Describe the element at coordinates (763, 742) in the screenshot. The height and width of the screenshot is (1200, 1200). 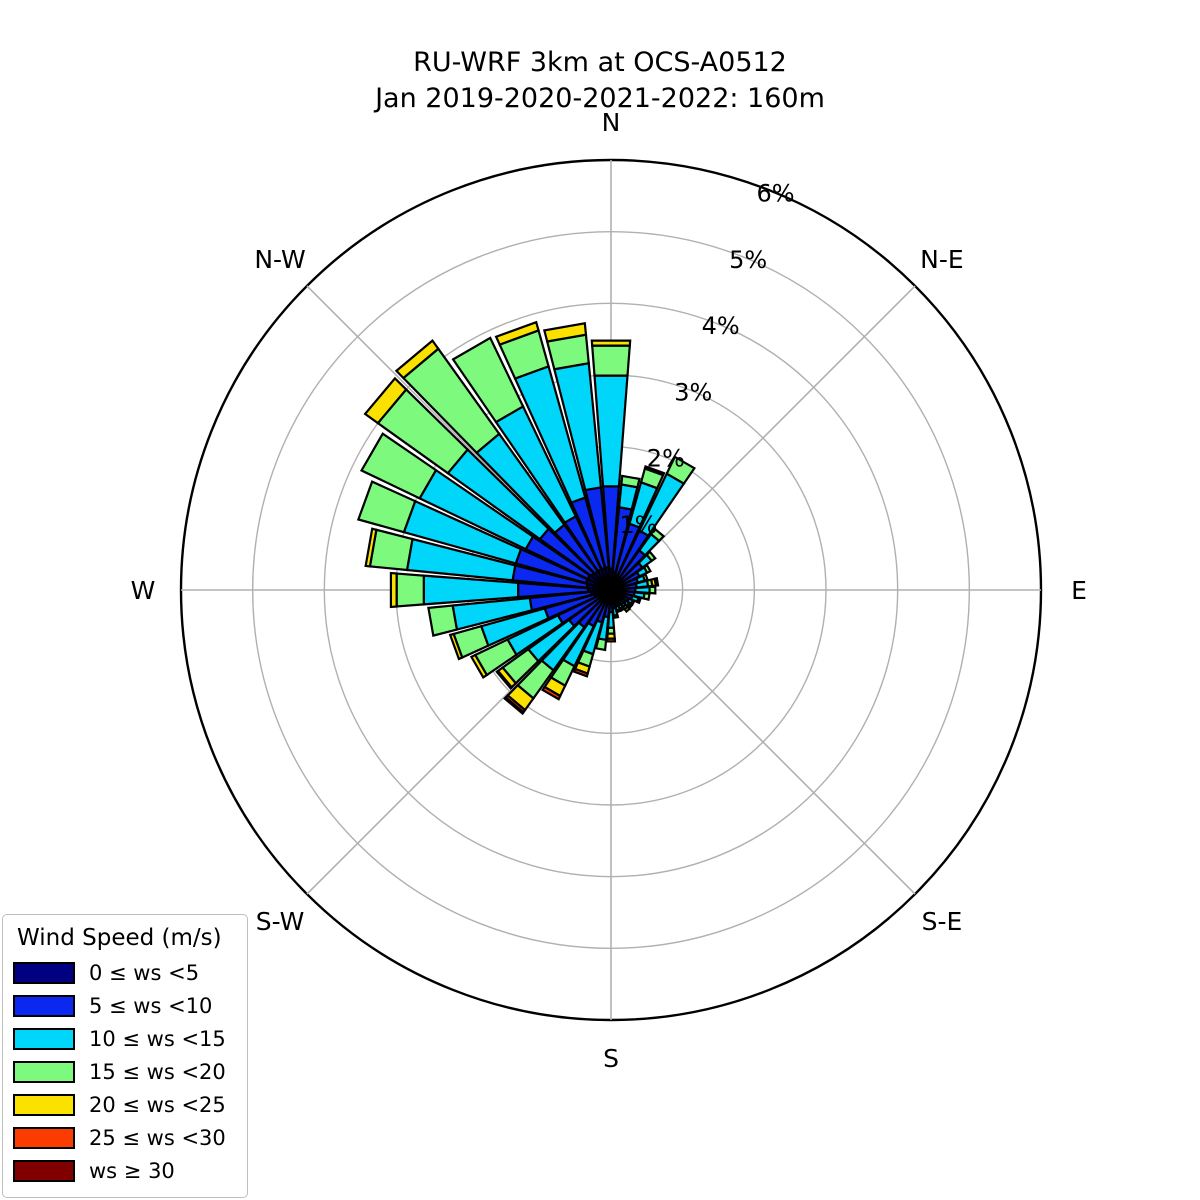
I see `grid-spoke` at that location.